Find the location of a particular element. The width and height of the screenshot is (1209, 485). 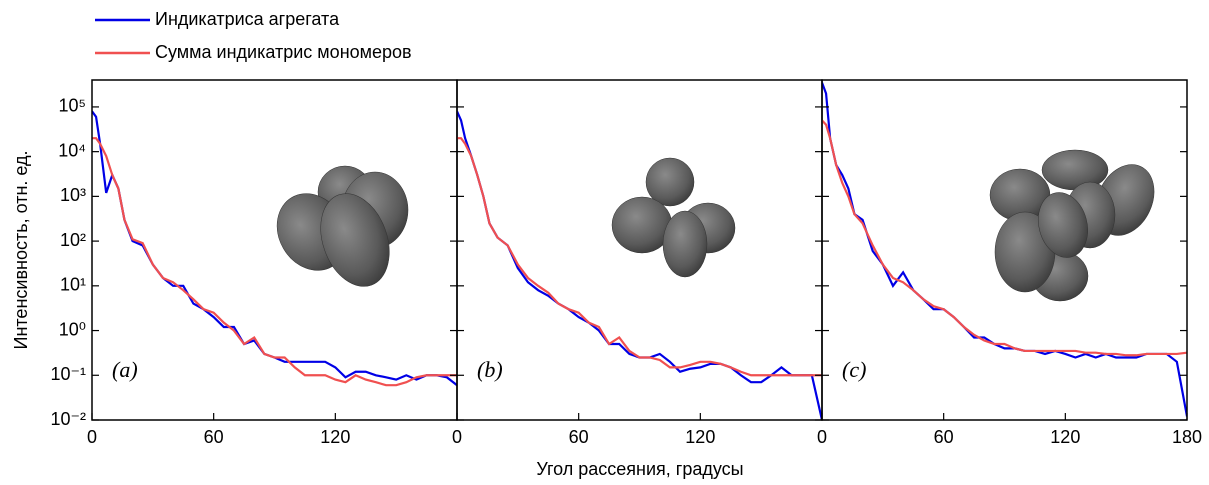

aggregate-b is located at coordinates (673, 217).